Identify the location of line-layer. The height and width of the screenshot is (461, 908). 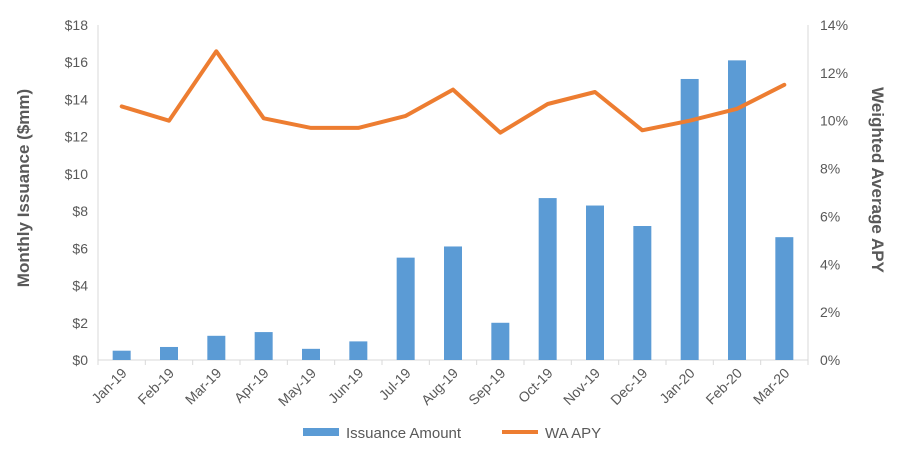
(453, 92).